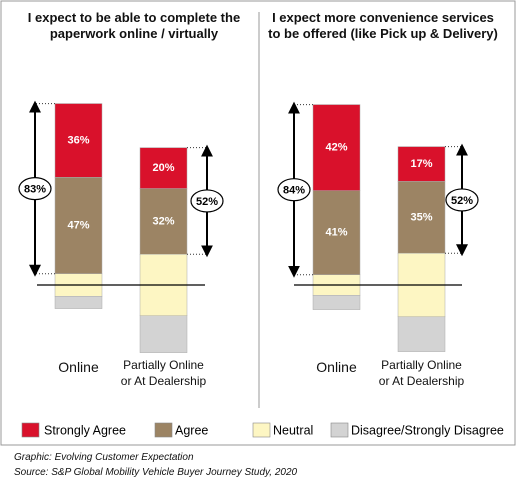 The height and width of the screenshot is (486, 517). I want to click on value-label: 20%, so click(163, 168).